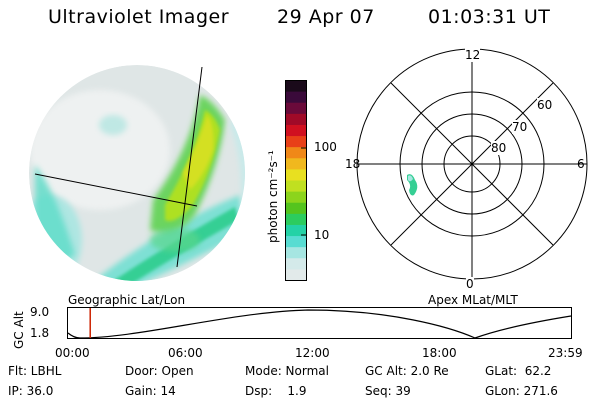  What do you see at coordinates (312, 353) in the screenshot?
I see `xtick-1200: 12:00` at bounding box center [312, 353].